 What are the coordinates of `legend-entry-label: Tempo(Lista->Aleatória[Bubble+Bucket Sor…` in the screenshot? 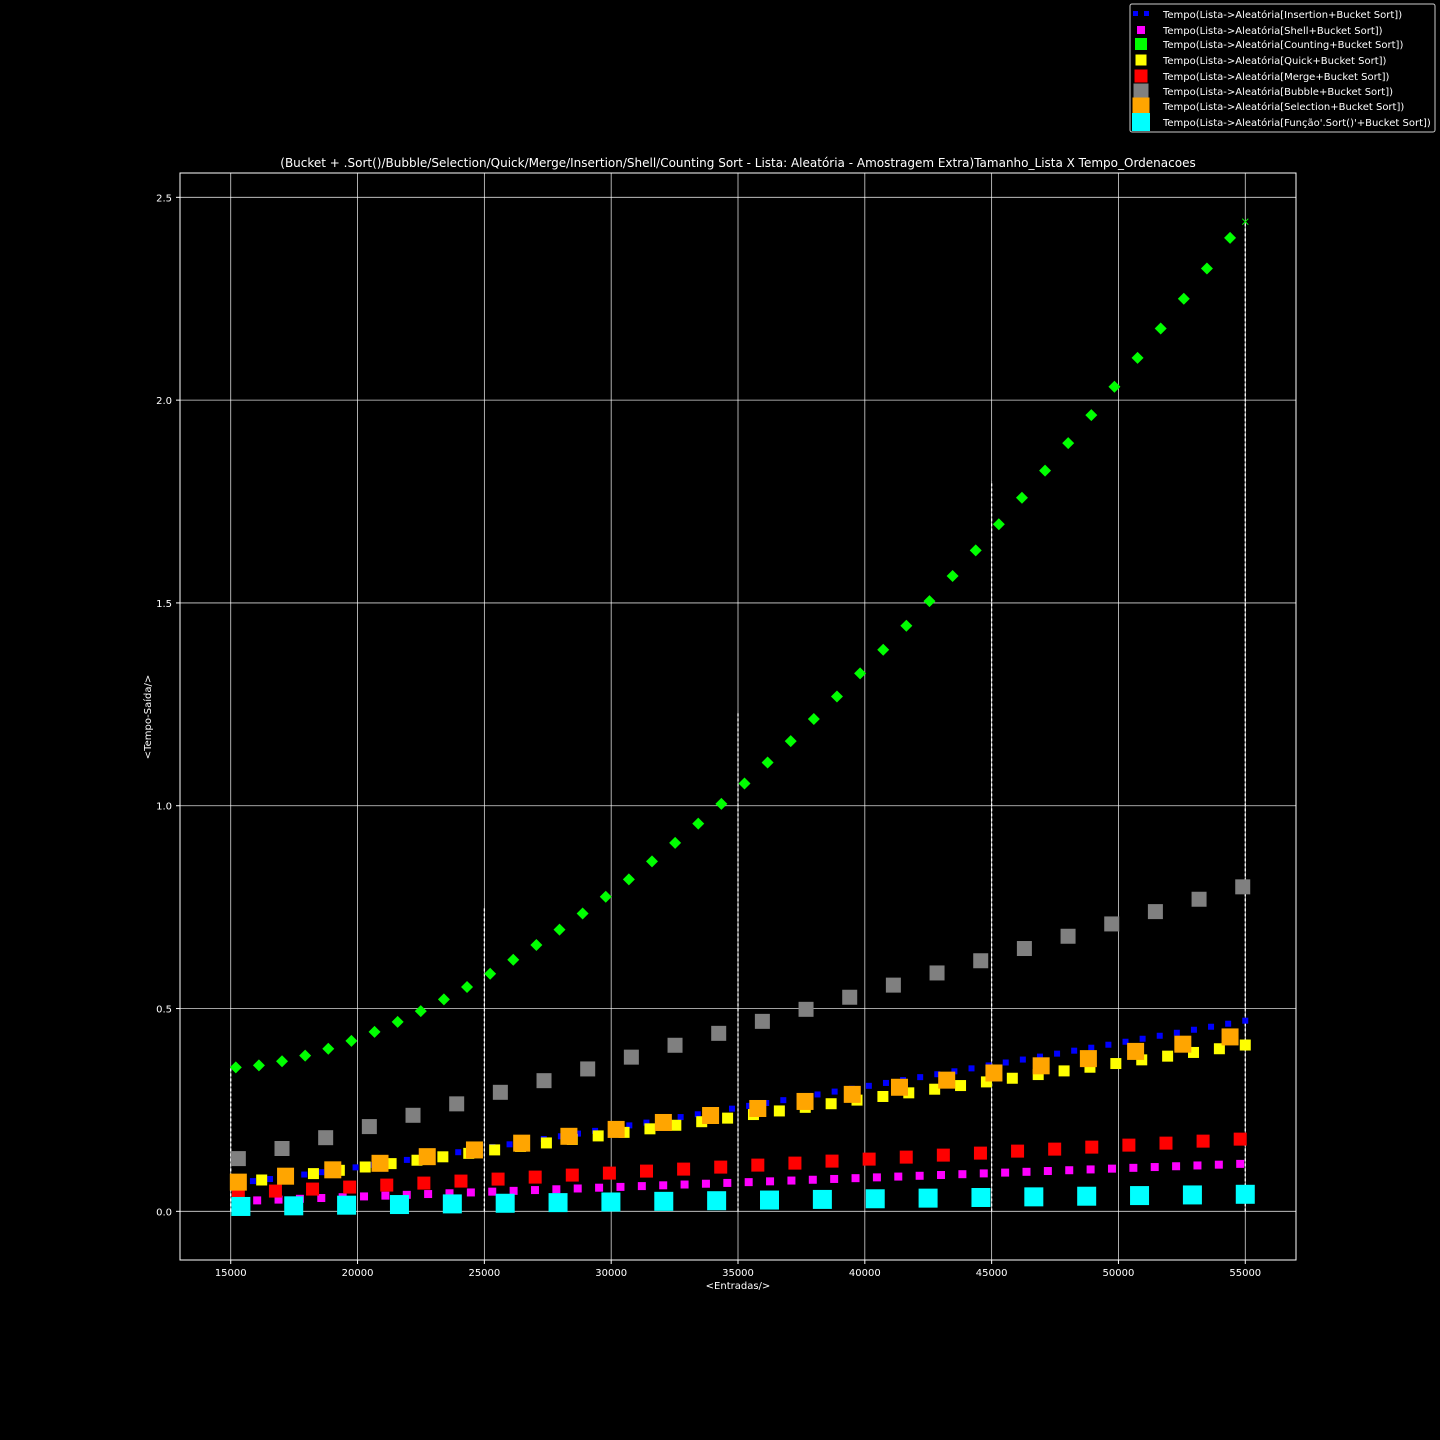 It's located at (1277, 92).